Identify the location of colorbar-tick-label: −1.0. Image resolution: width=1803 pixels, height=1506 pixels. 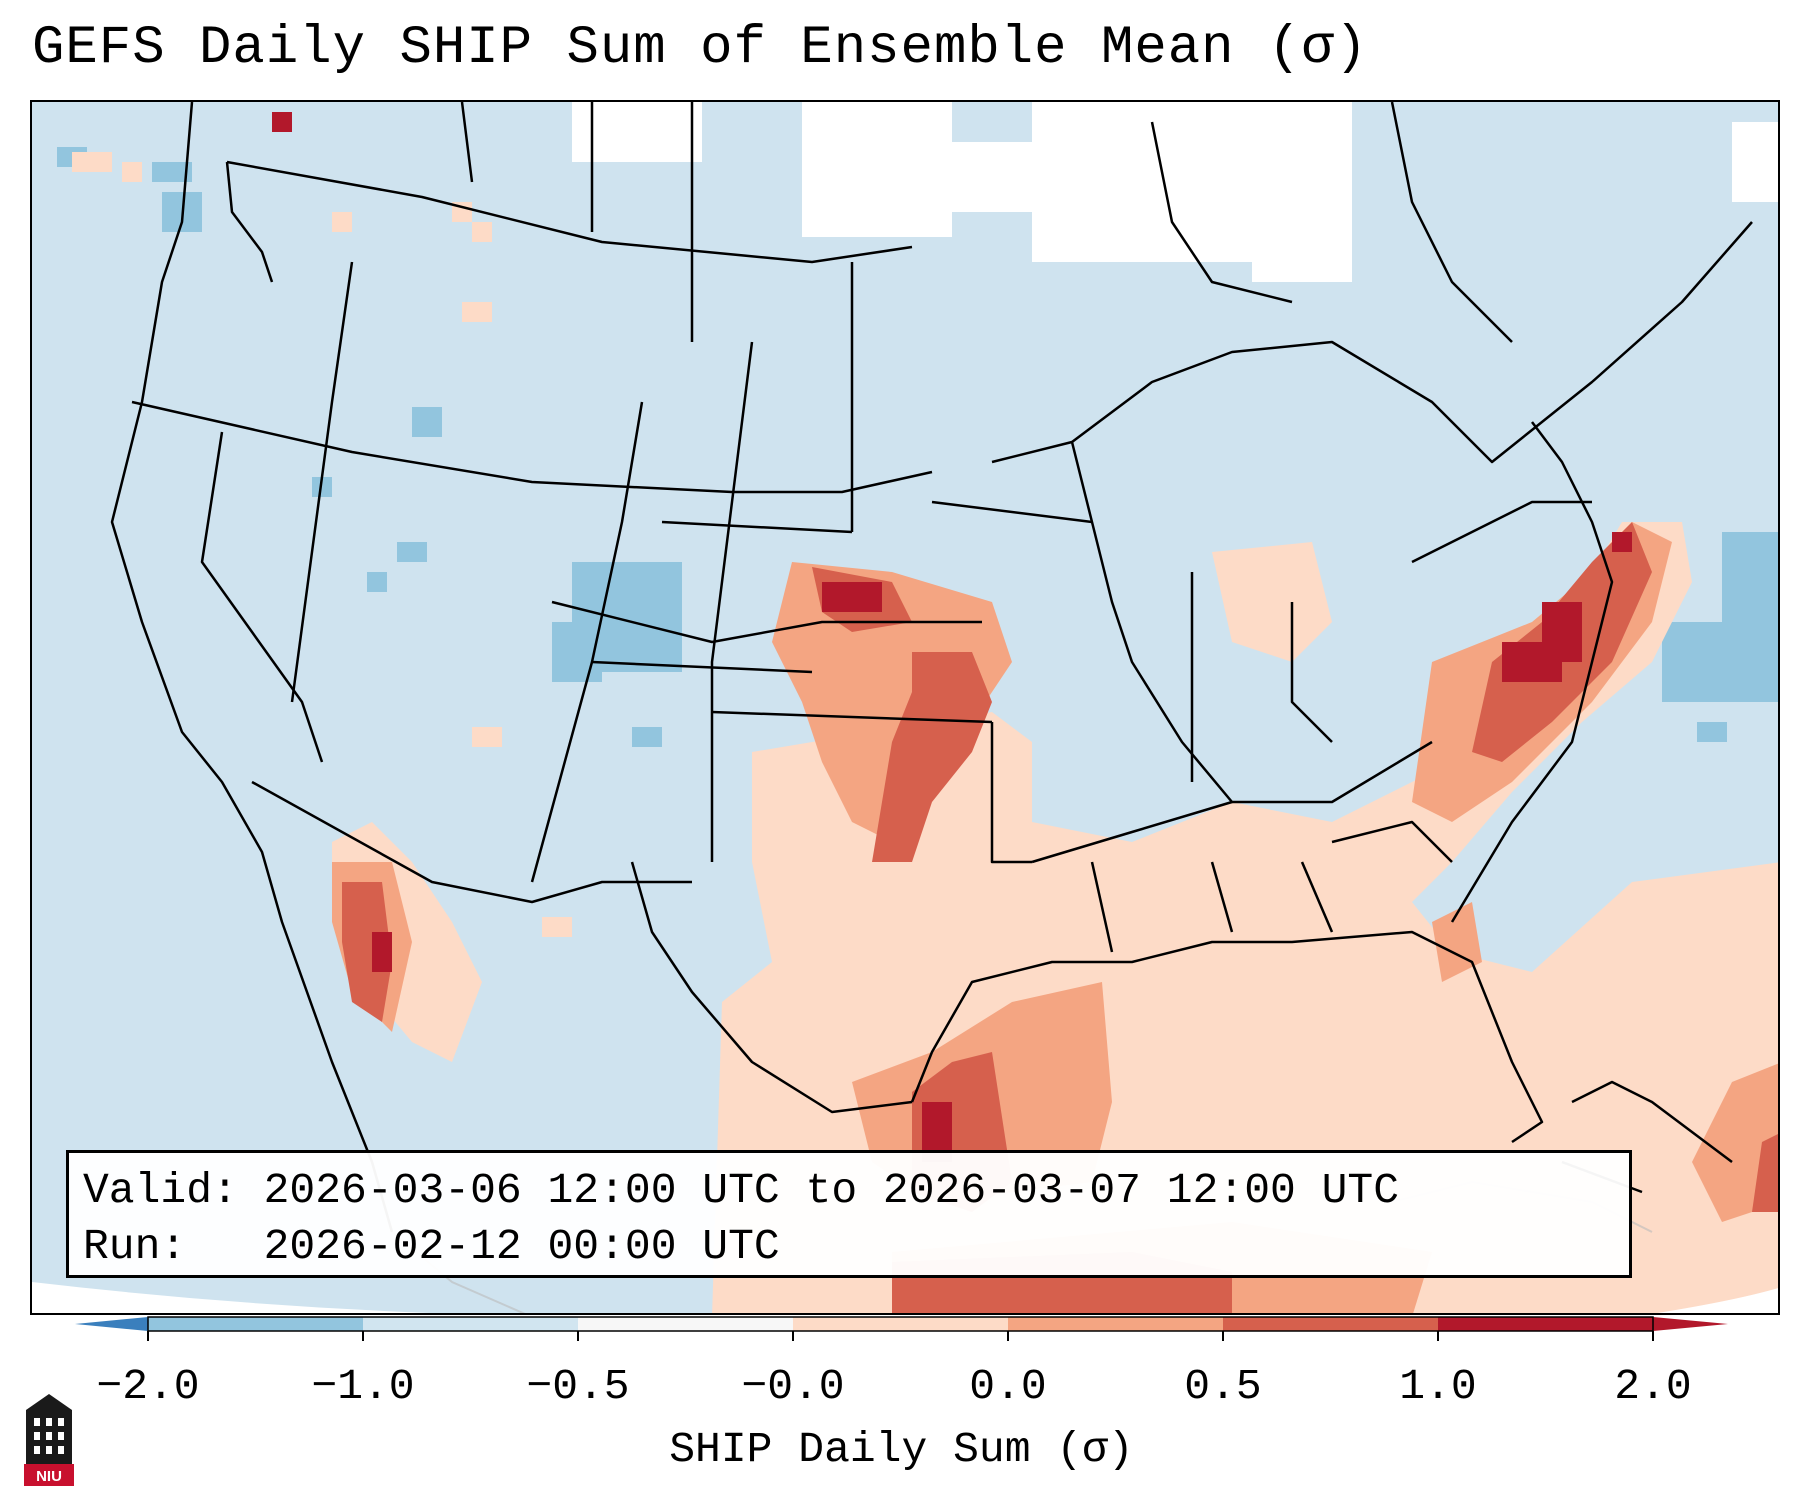
(363, 1386).